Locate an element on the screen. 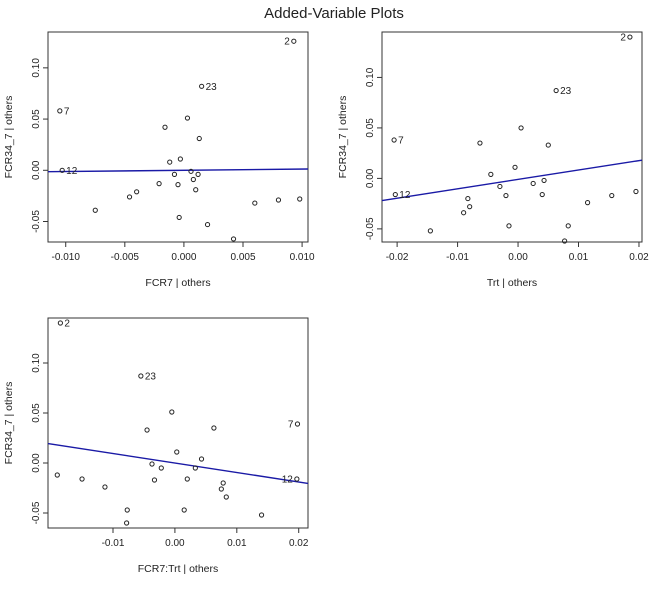  figure-title: Added-Variable Plots is located at coordinates (334, 13).